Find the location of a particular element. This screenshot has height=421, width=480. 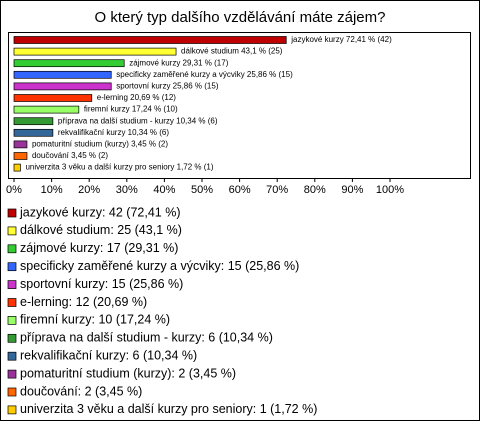

x-tick-label: 10% is located at coordinates (52, 190).